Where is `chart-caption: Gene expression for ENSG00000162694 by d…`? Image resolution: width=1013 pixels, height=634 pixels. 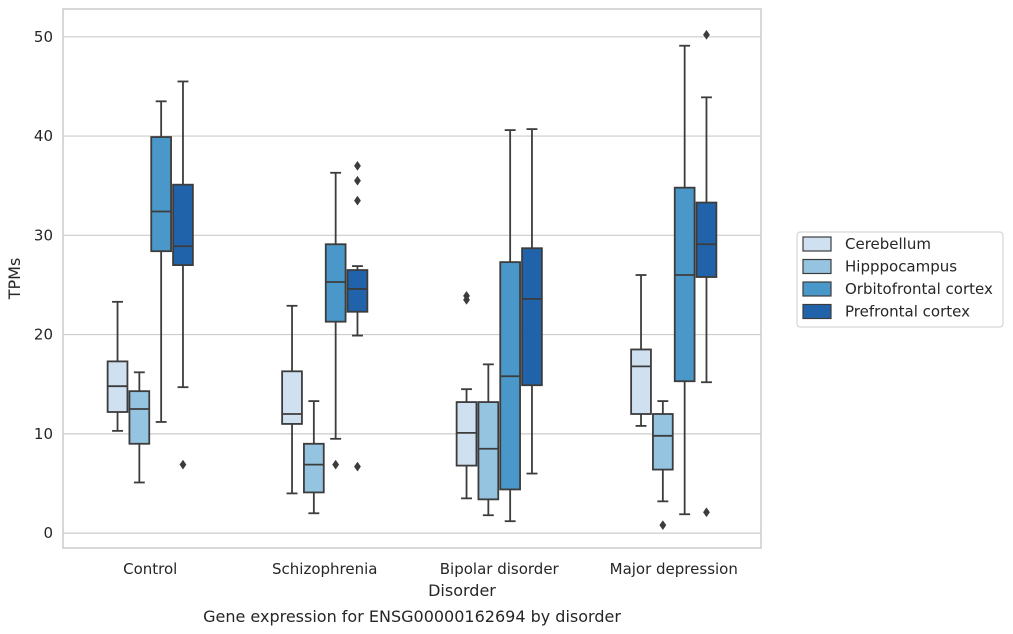
chart-caption: Gene expression for ENSG00000162694 by d… is located at coordinates (412, 616).